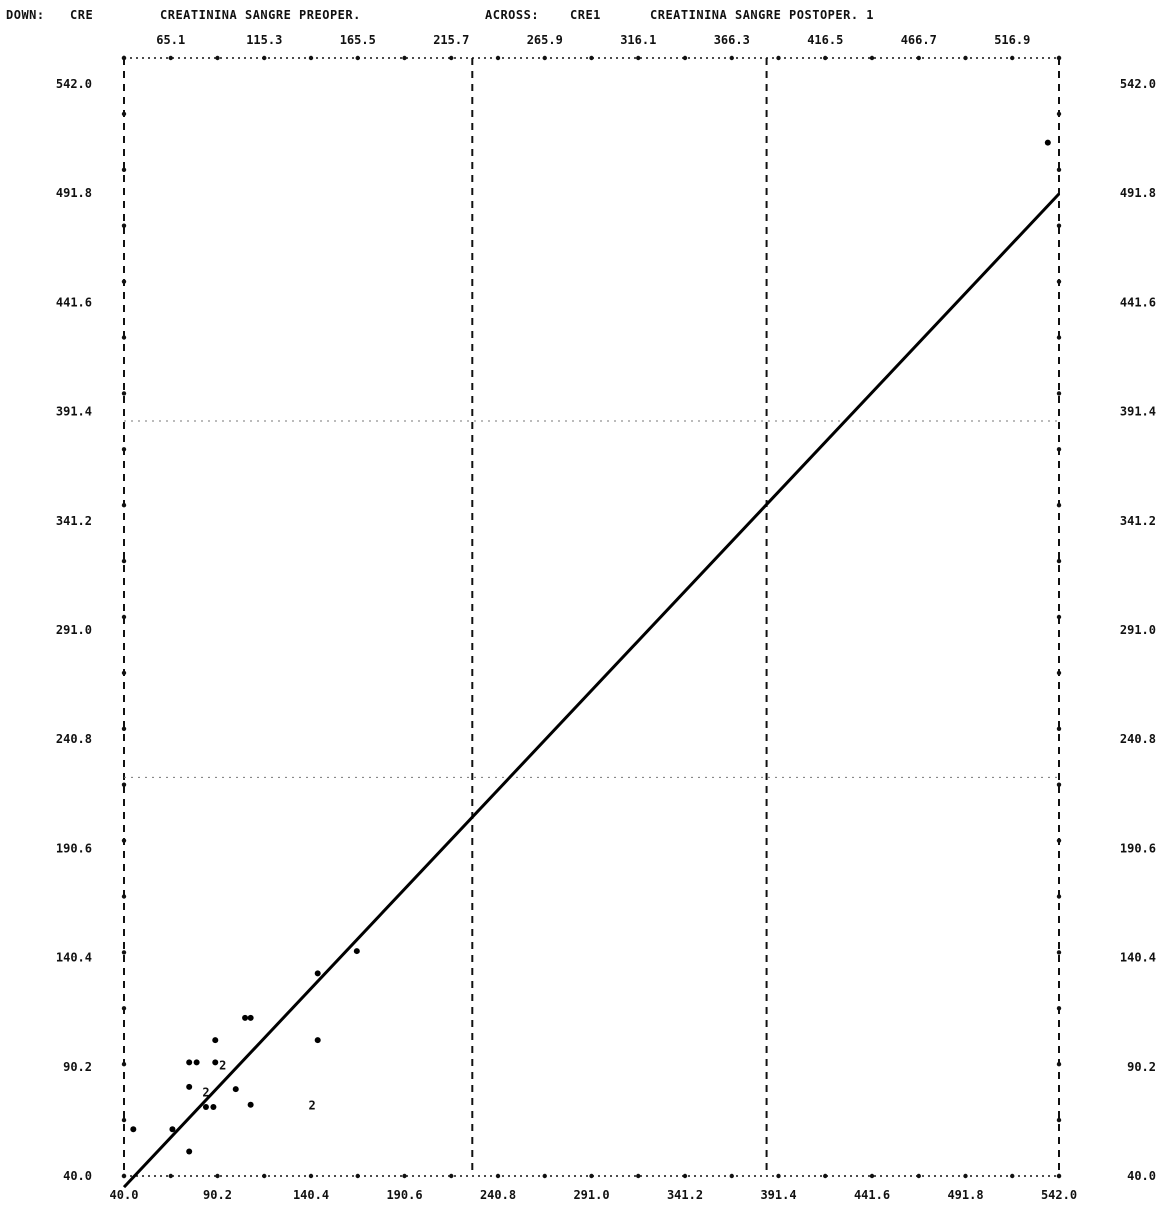 The image size is (1174, 1207). Describe the element at coordinates (260, 15) in the screenshot. I see `down-description: CREATININA SANGRE PREOPER.` at that location.